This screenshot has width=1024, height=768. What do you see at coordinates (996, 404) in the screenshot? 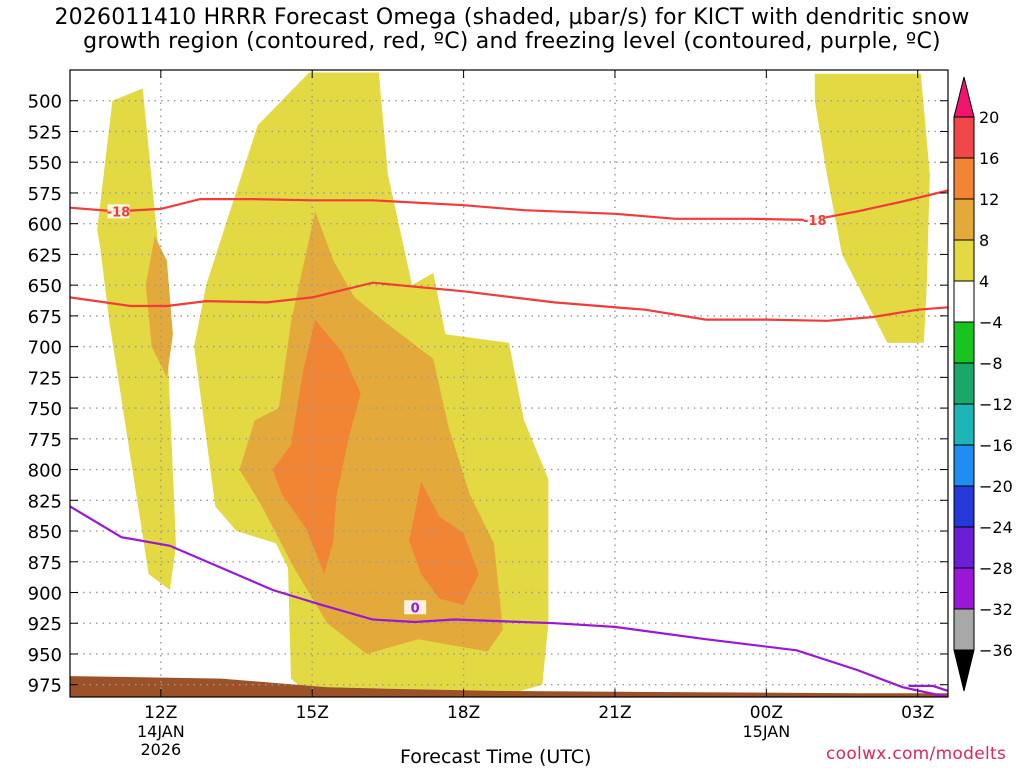
I see `colorbar-label-7: −12` at bounding box center [996, 404].